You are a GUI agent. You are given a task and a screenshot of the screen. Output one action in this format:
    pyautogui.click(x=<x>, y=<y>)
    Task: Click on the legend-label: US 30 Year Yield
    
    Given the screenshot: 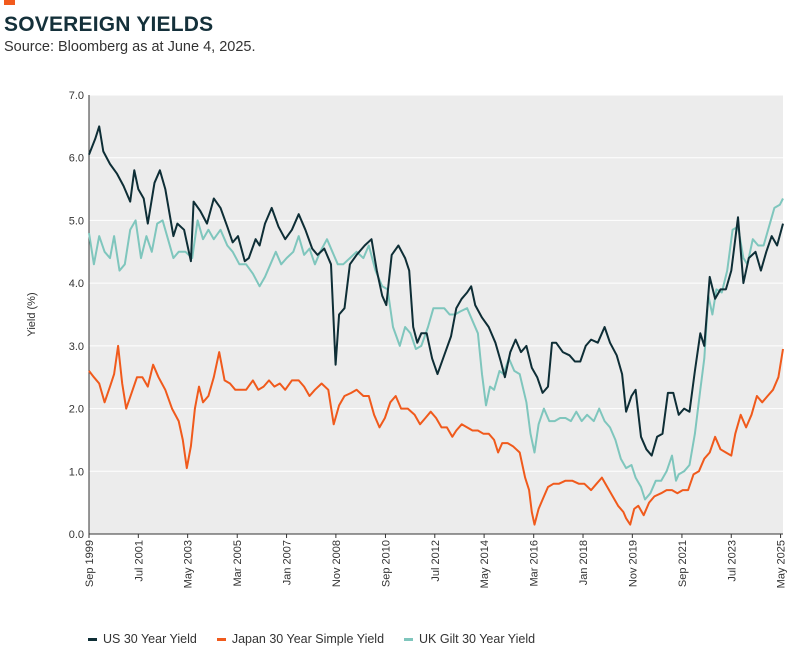 What is the action you would take?
    pyautogui.click(x=150, y=639)
    